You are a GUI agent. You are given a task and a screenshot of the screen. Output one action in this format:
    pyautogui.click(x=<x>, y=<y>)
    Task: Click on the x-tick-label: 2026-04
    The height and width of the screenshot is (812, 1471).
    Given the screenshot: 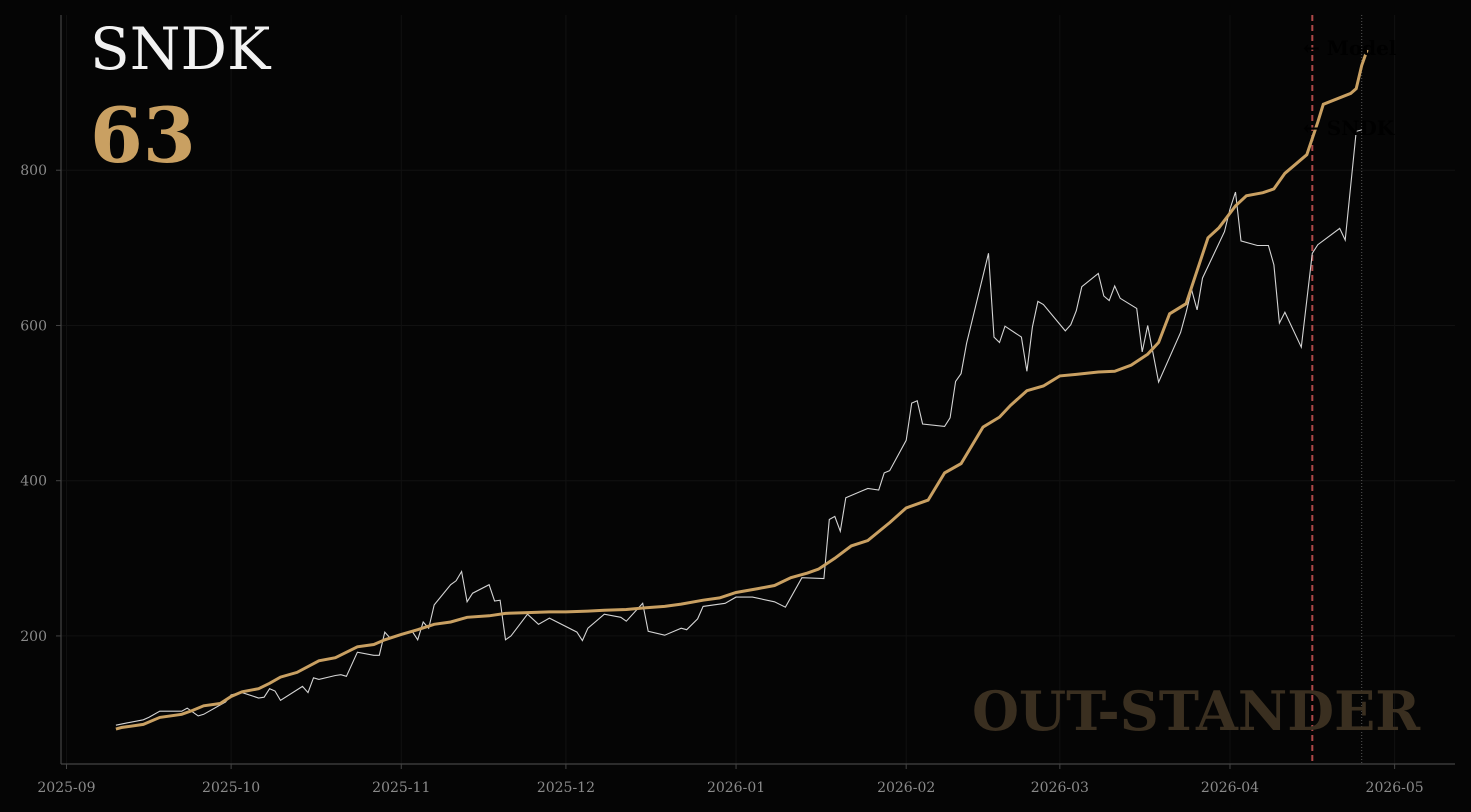 What is the action you would take?
    pyautogui.click(x=1230, y=788)
    